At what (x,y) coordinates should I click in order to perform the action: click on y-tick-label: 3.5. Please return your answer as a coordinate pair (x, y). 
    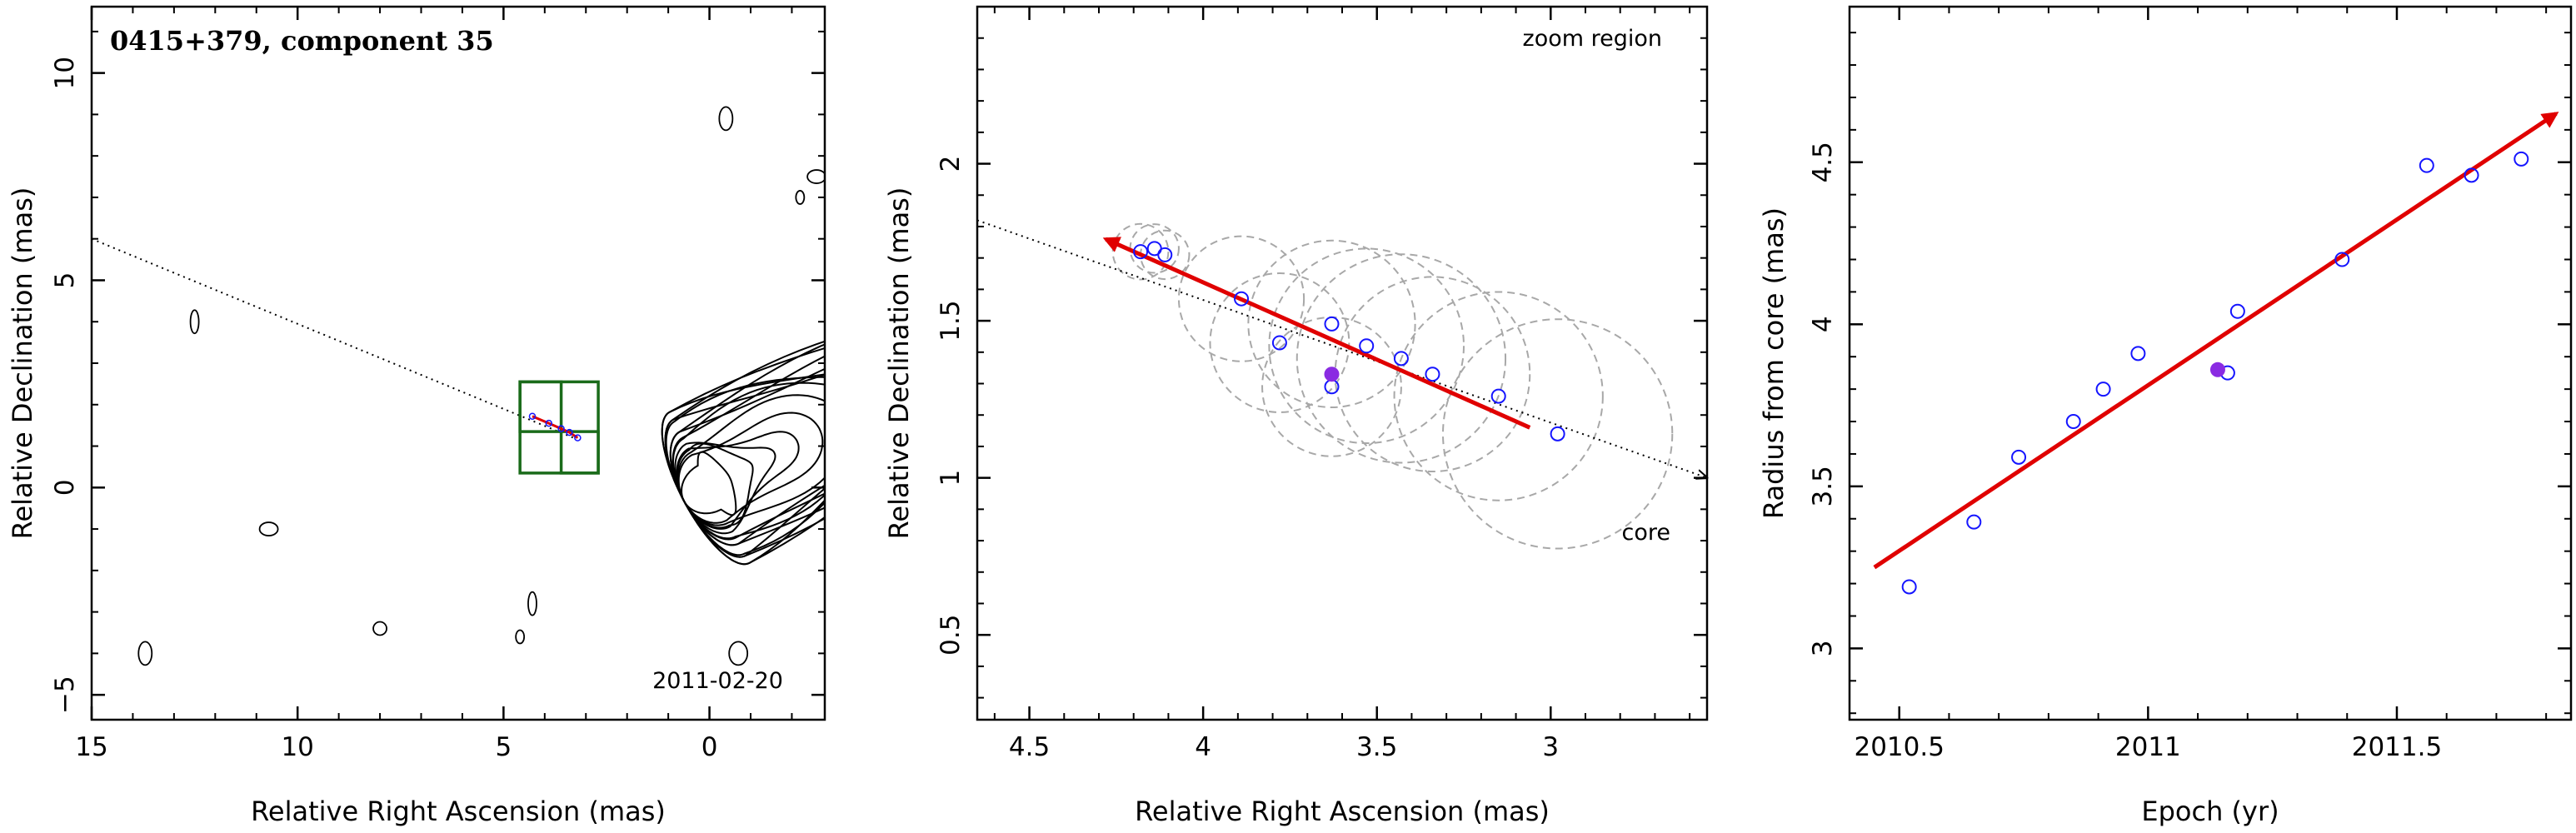
    Looking at the image, I should click on (1823, 486).